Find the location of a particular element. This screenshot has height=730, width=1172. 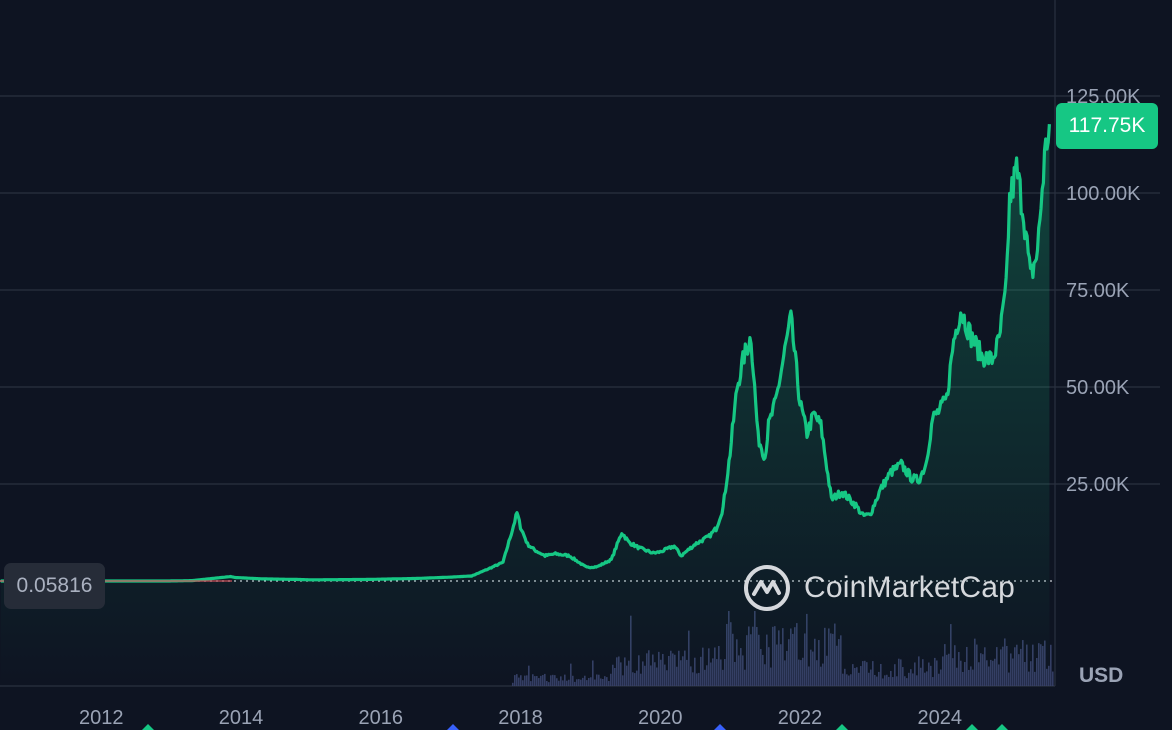

x-tick-label: 2014 is located at coordinates (241, 718).